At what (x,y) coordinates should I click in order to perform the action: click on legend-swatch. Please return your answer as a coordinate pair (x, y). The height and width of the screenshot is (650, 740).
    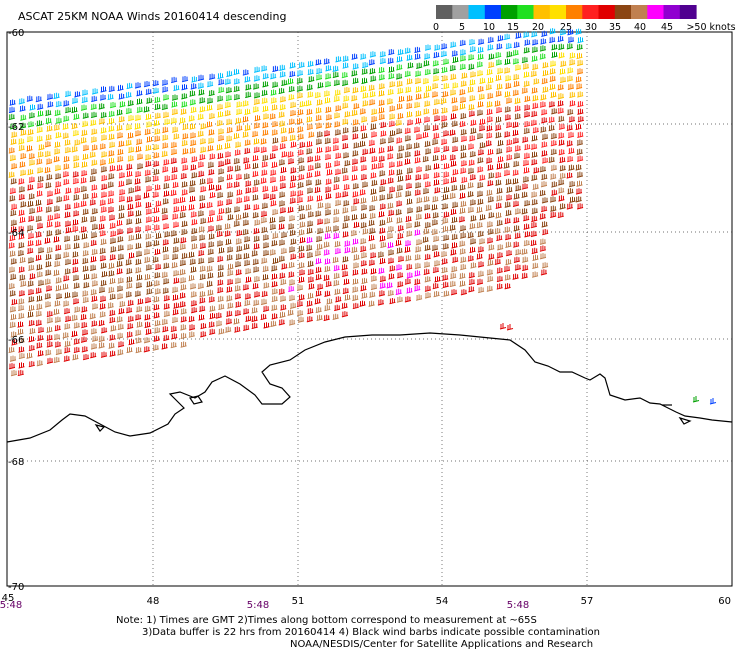
    Looking at the image, I should click on (639, 12).